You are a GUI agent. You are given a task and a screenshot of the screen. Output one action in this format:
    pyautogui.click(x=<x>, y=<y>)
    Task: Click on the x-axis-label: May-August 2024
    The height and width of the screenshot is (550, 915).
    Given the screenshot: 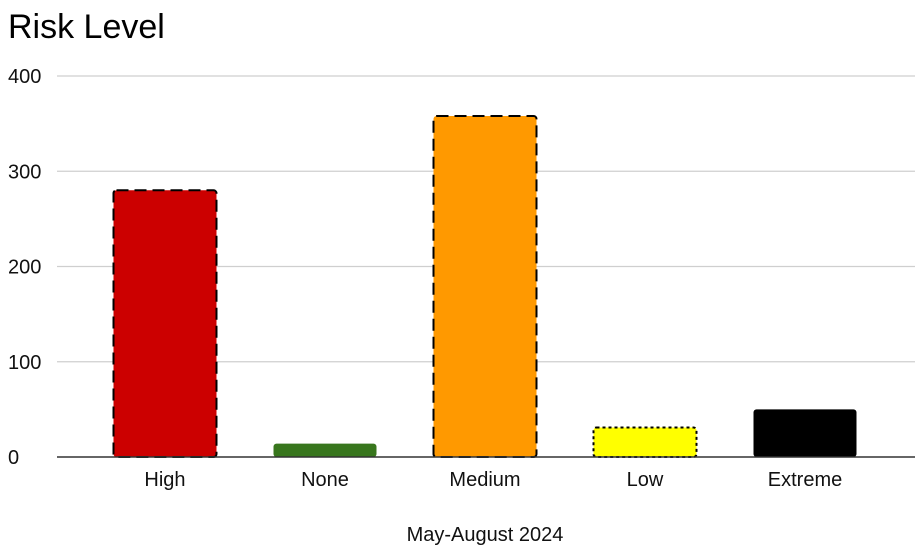 What is the action you would take?
    pyautogui.click(x=485, y=535)
    